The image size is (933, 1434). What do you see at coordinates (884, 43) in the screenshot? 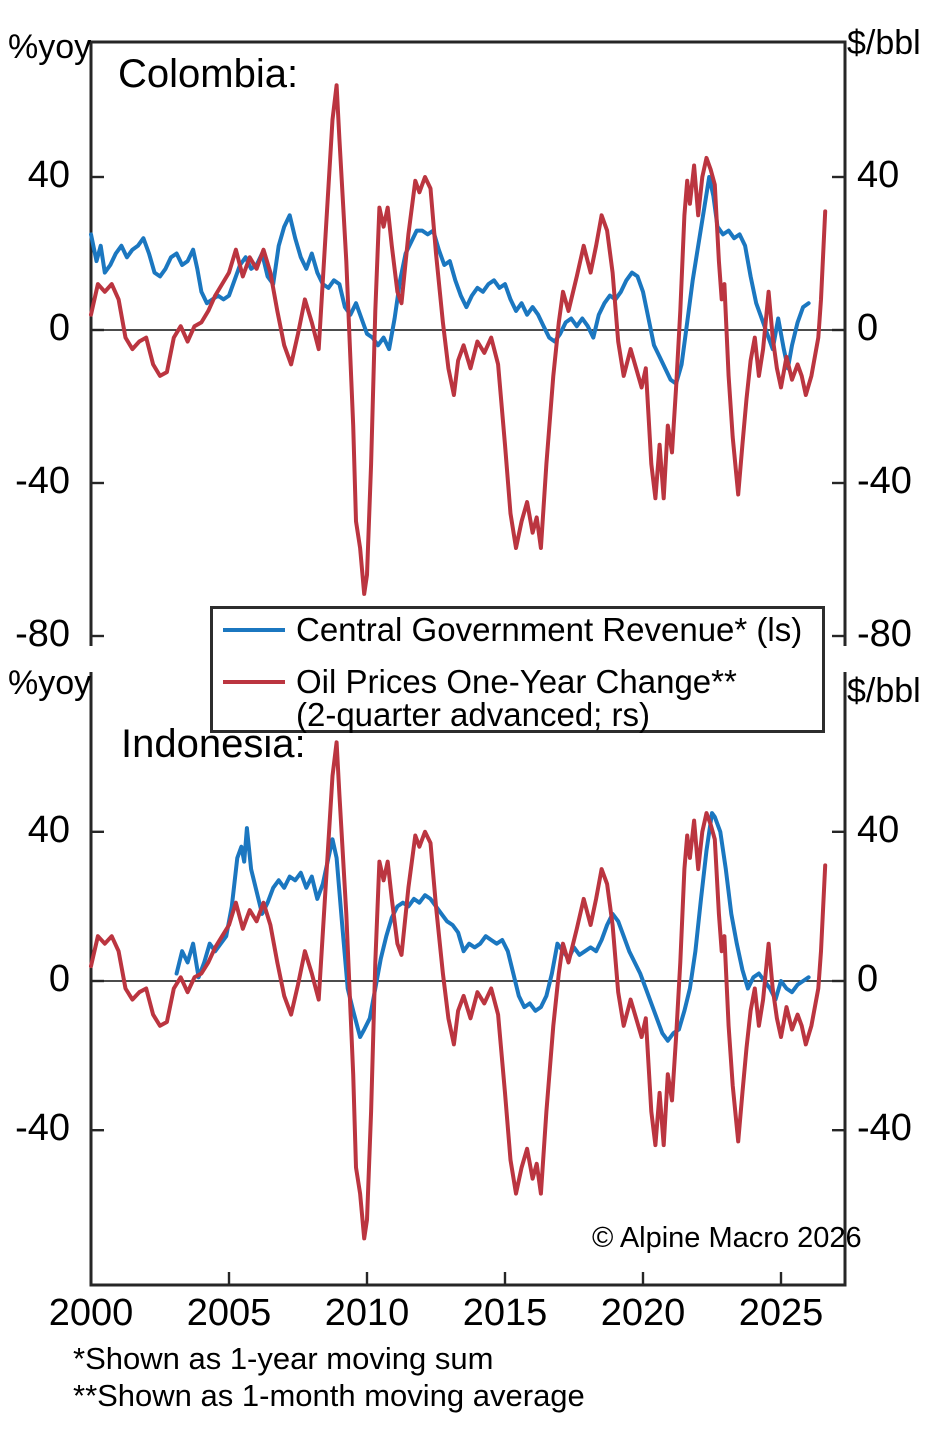
I see `top-right-axis-unit: $/bbl` at bounding box center [884, 43].